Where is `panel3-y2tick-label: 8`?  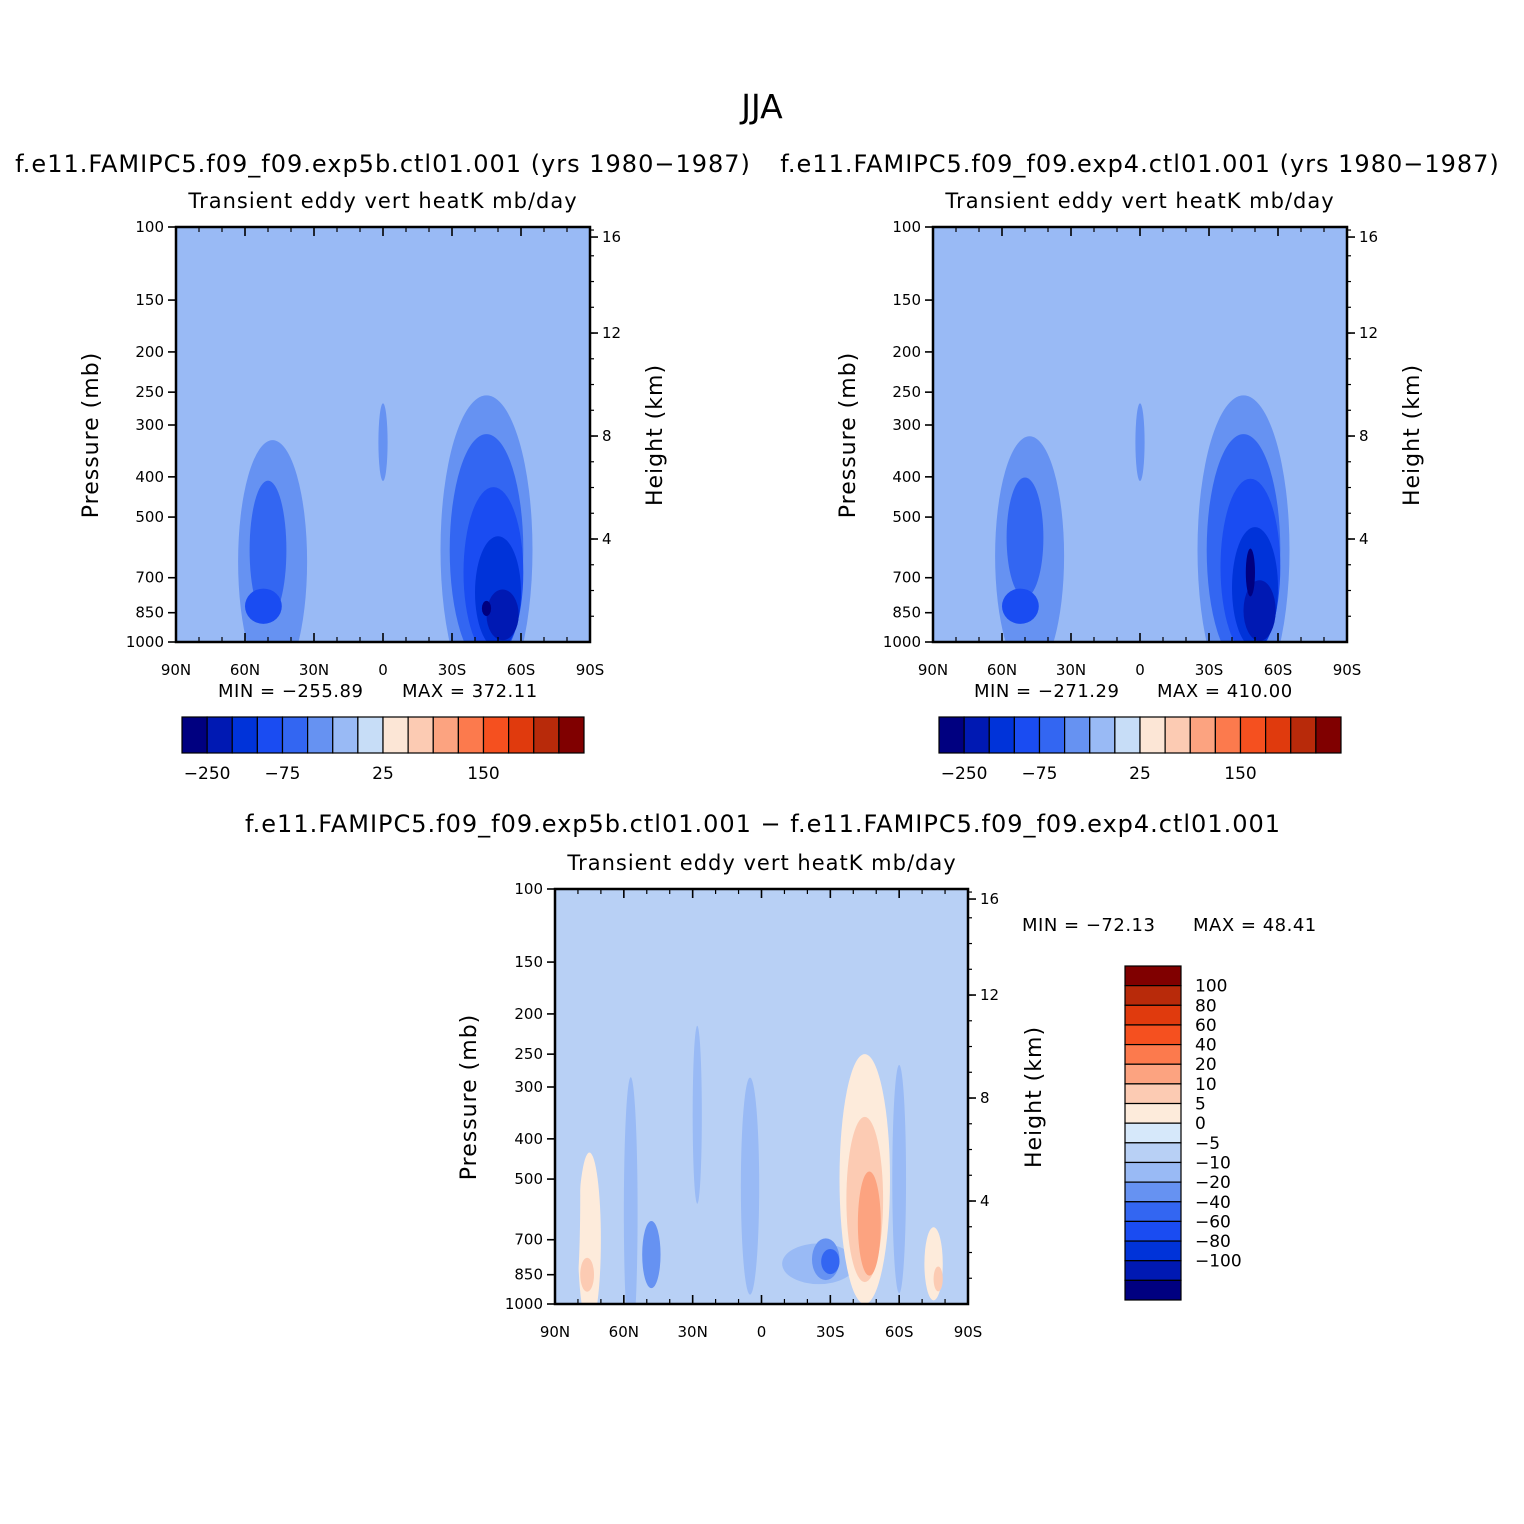 panel3-y2tick-label: 8 is located at coordinates (985, 1098).